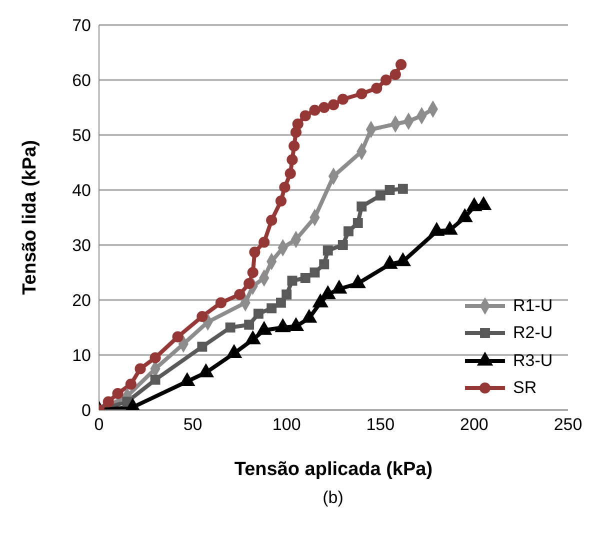  Describe the element at coordinates (81, 246) in the screenshot. I see `y-tick-label: 30` at that location.